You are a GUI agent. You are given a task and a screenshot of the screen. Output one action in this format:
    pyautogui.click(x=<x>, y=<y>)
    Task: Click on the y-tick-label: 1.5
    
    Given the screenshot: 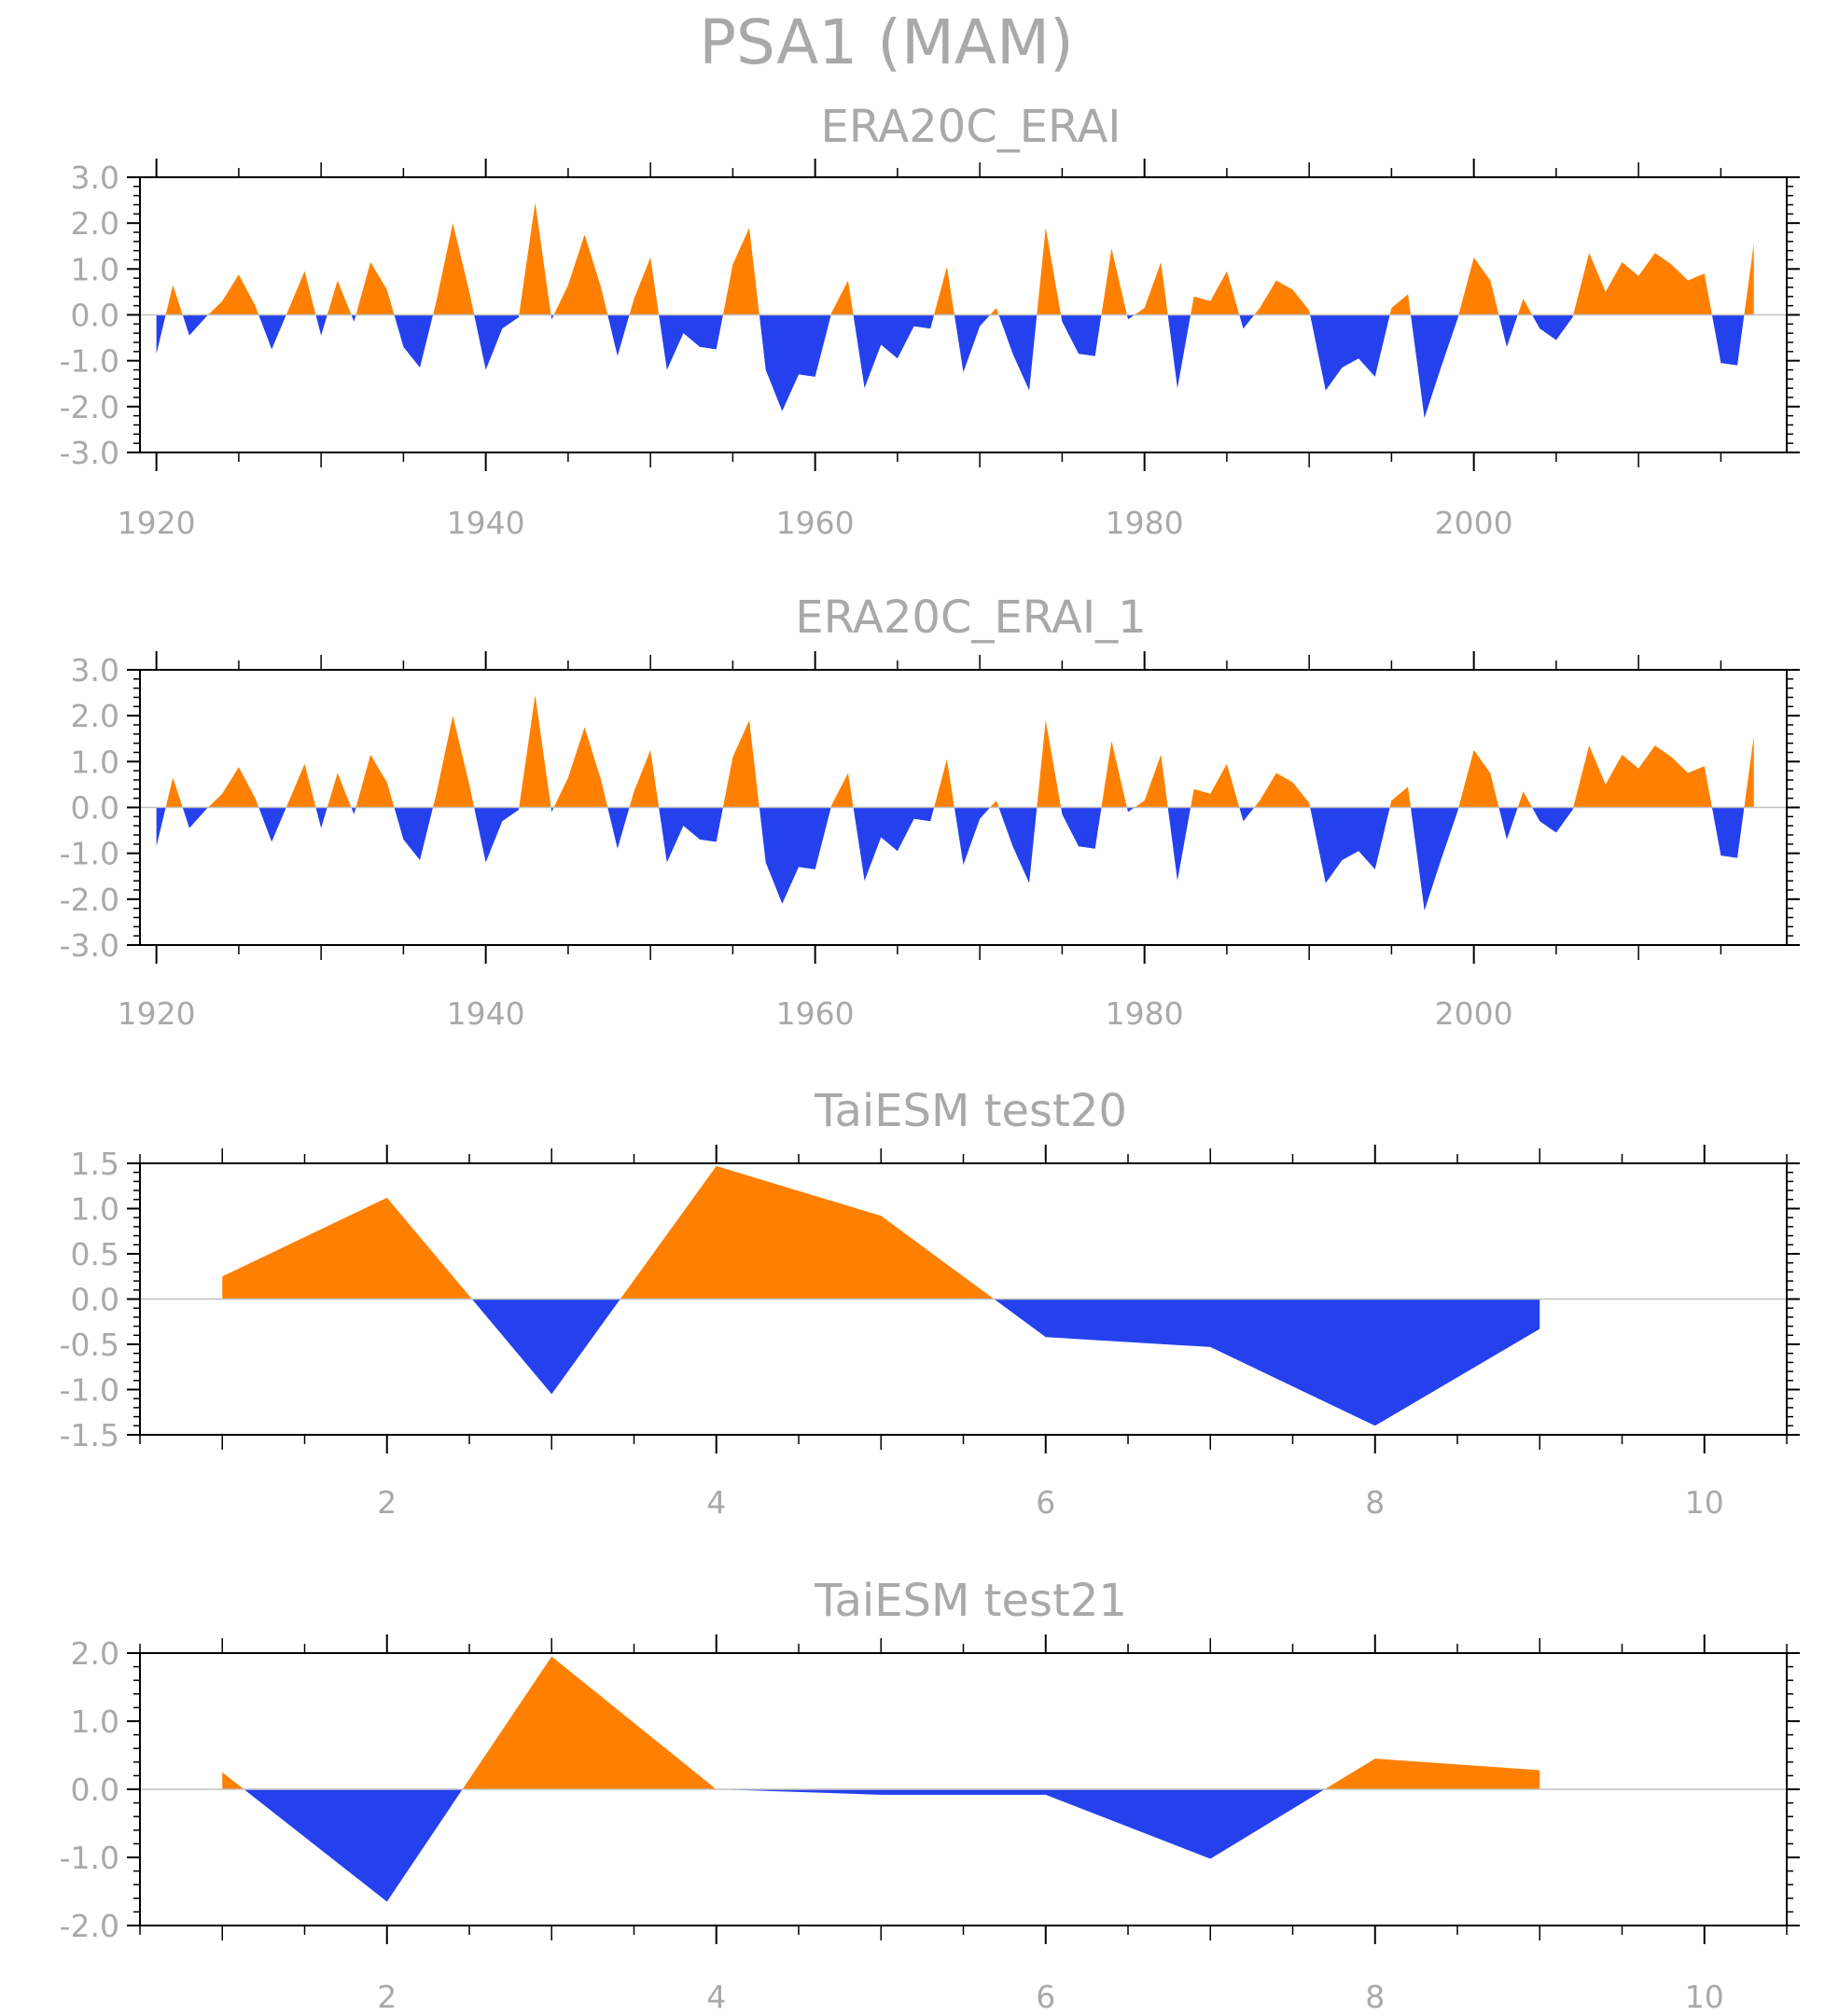 What is the action you would take?
    pyautogui.click(x=95, y=1164)
    